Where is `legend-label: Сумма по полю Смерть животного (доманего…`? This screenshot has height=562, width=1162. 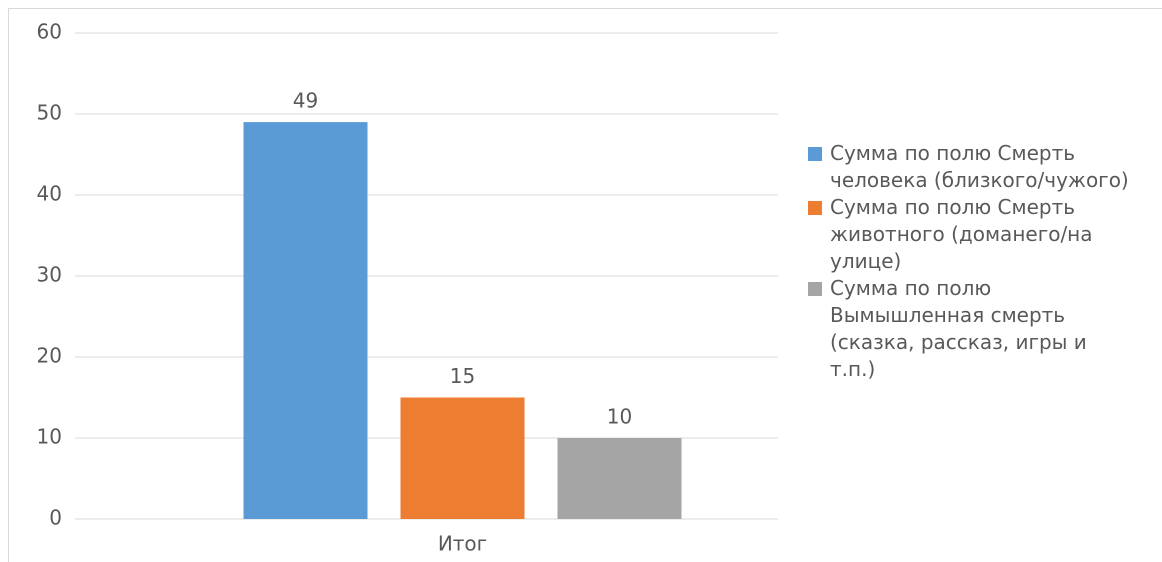
legend-label: Сумма по полю Смерть животного (доманего… is located at coordinates (961, 234).